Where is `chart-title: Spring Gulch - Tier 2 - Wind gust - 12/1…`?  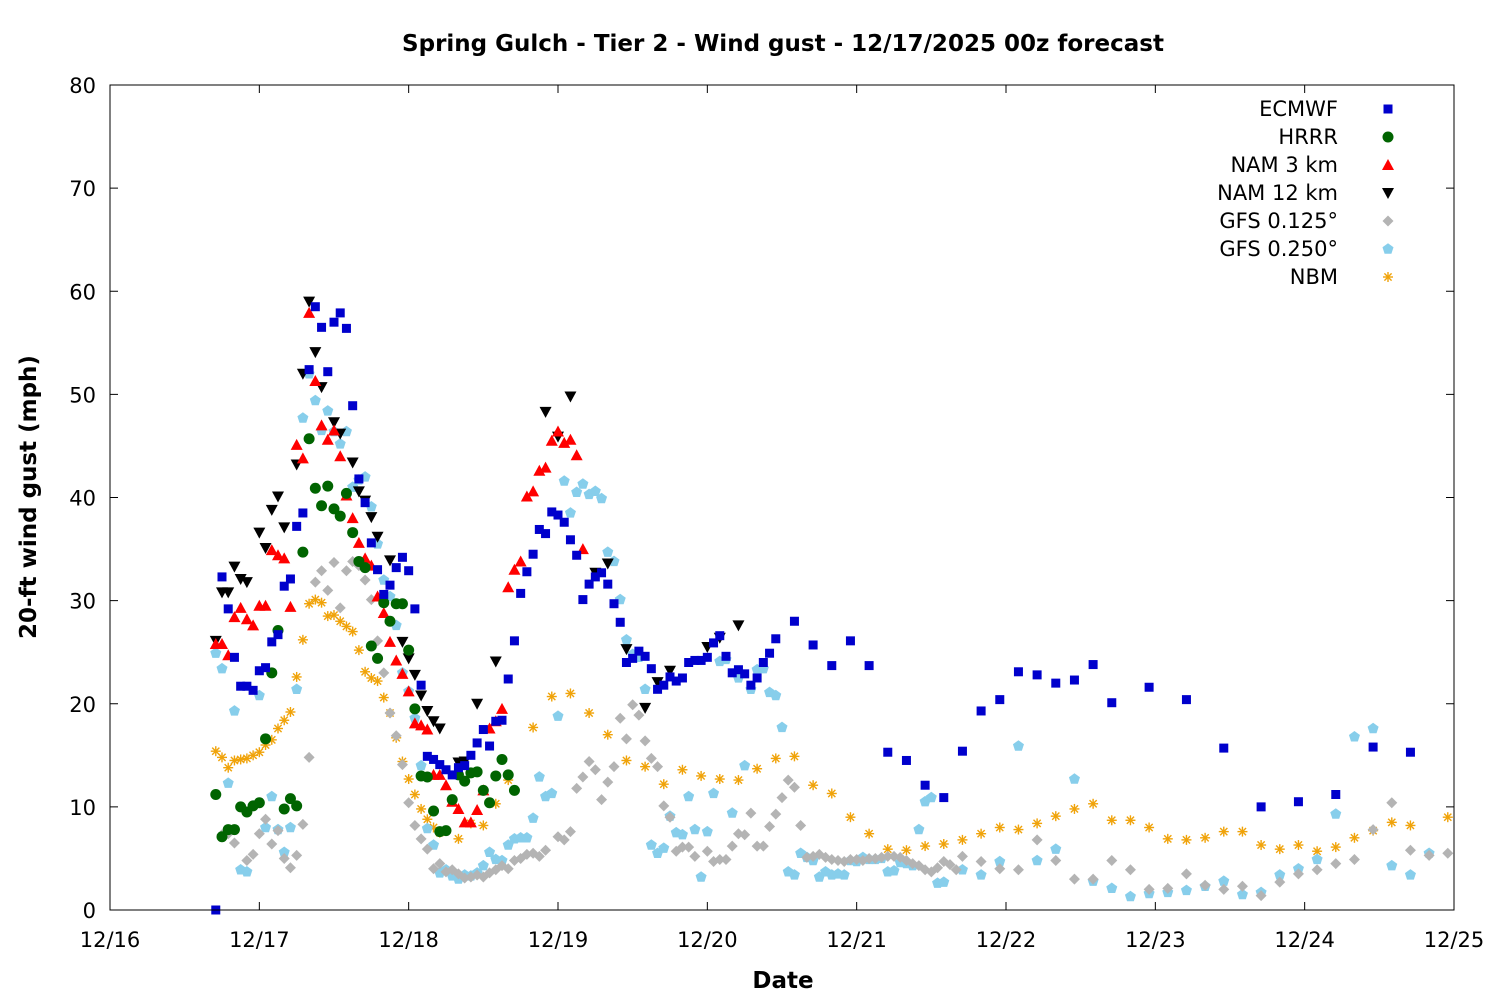
chart-title: Spring Gulch - Tier 2 - Wind gust - 12/1… is located at coordinates (783, 44).